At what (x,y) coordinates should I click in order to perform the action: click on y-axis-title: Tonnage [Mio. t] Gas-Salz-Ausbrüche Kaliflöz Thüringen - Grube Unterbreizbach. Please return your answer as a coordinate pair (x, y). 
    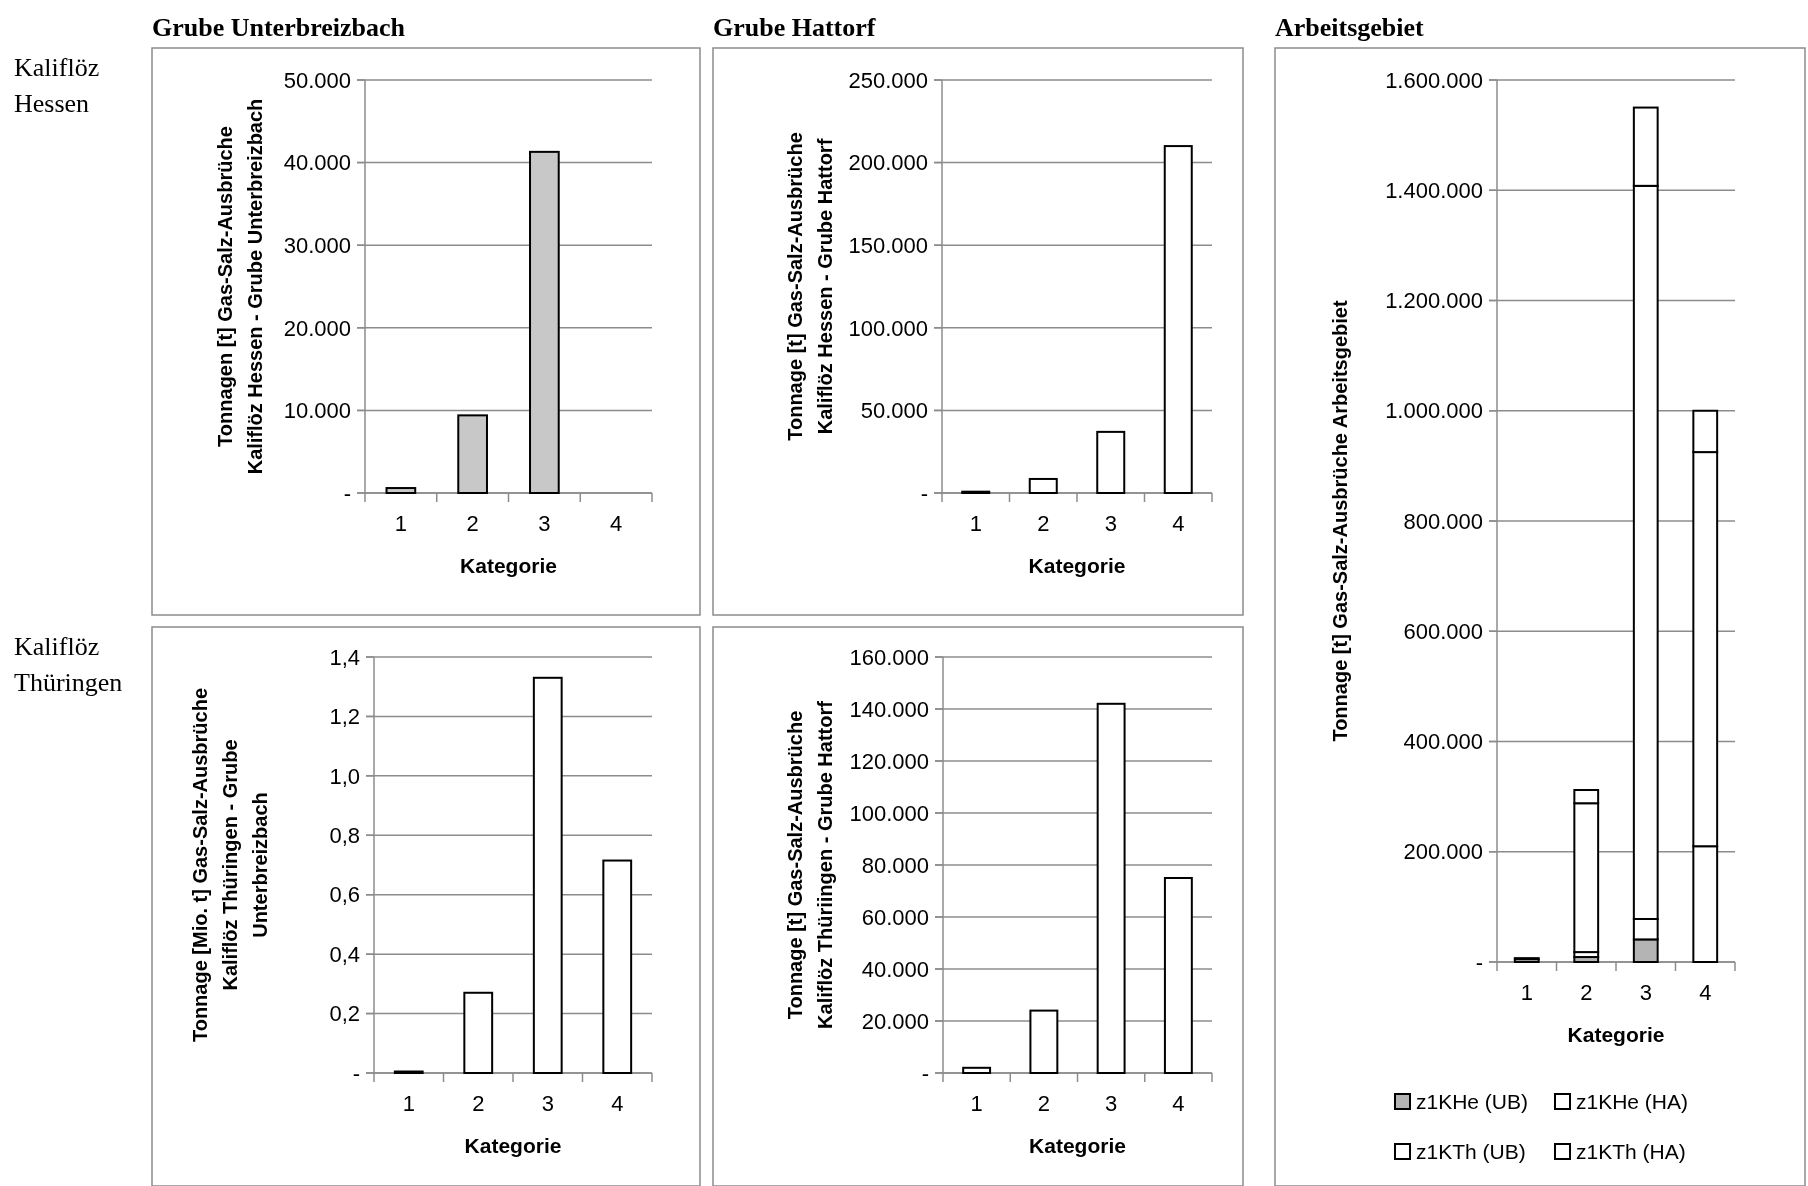
    Looking at the image, I should click on (230, 865).